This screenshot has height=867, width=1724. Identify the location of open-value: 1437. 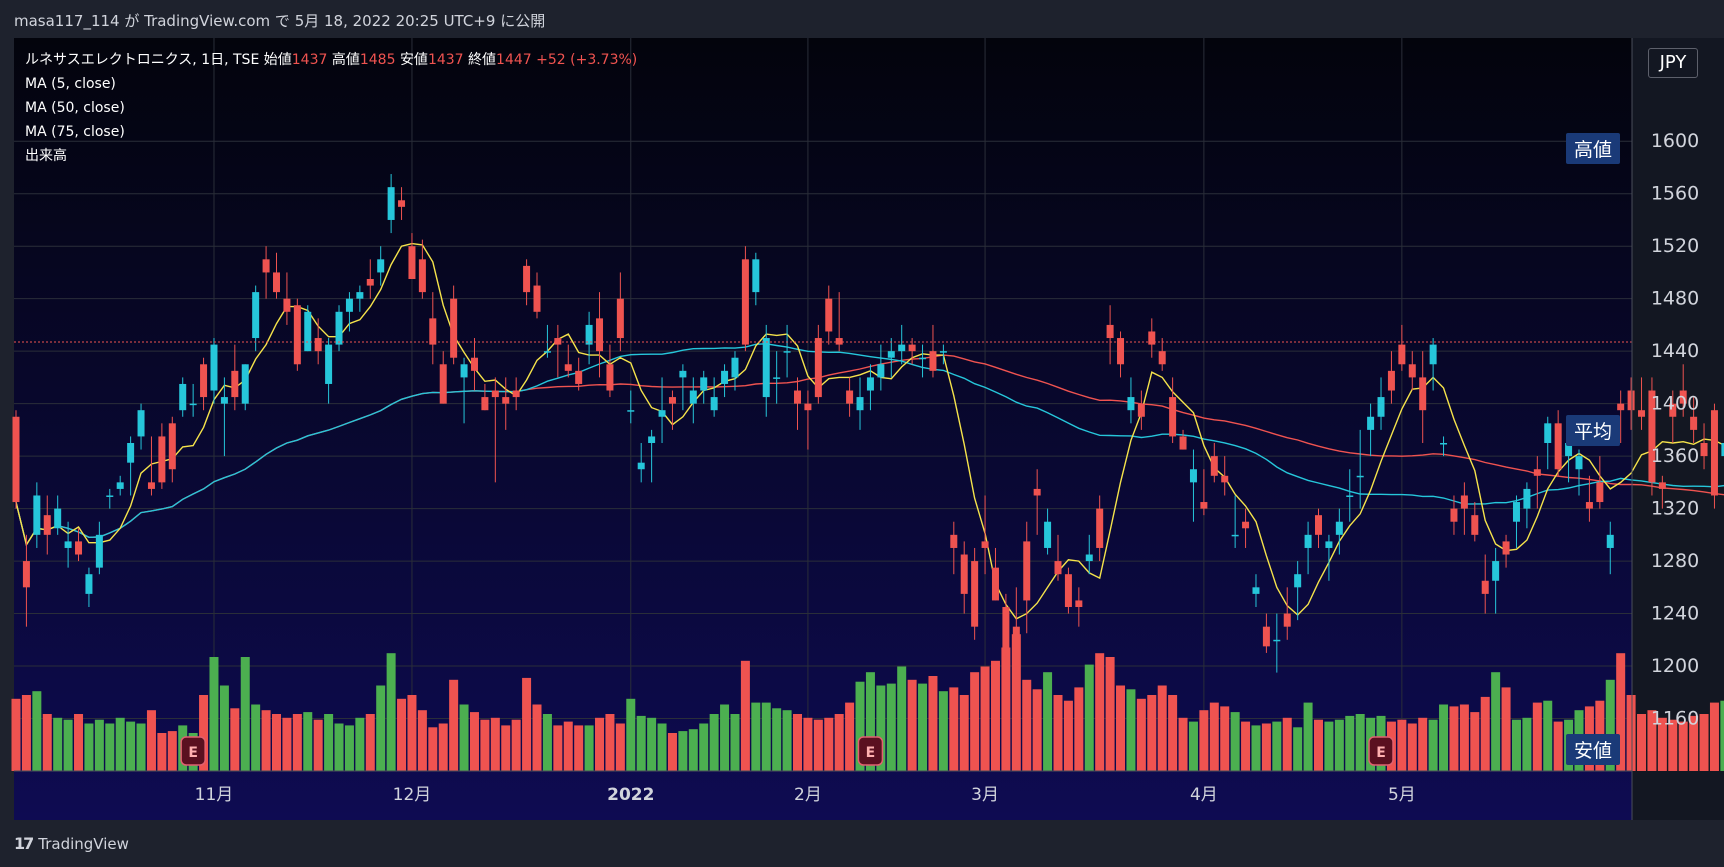
(309, 60).